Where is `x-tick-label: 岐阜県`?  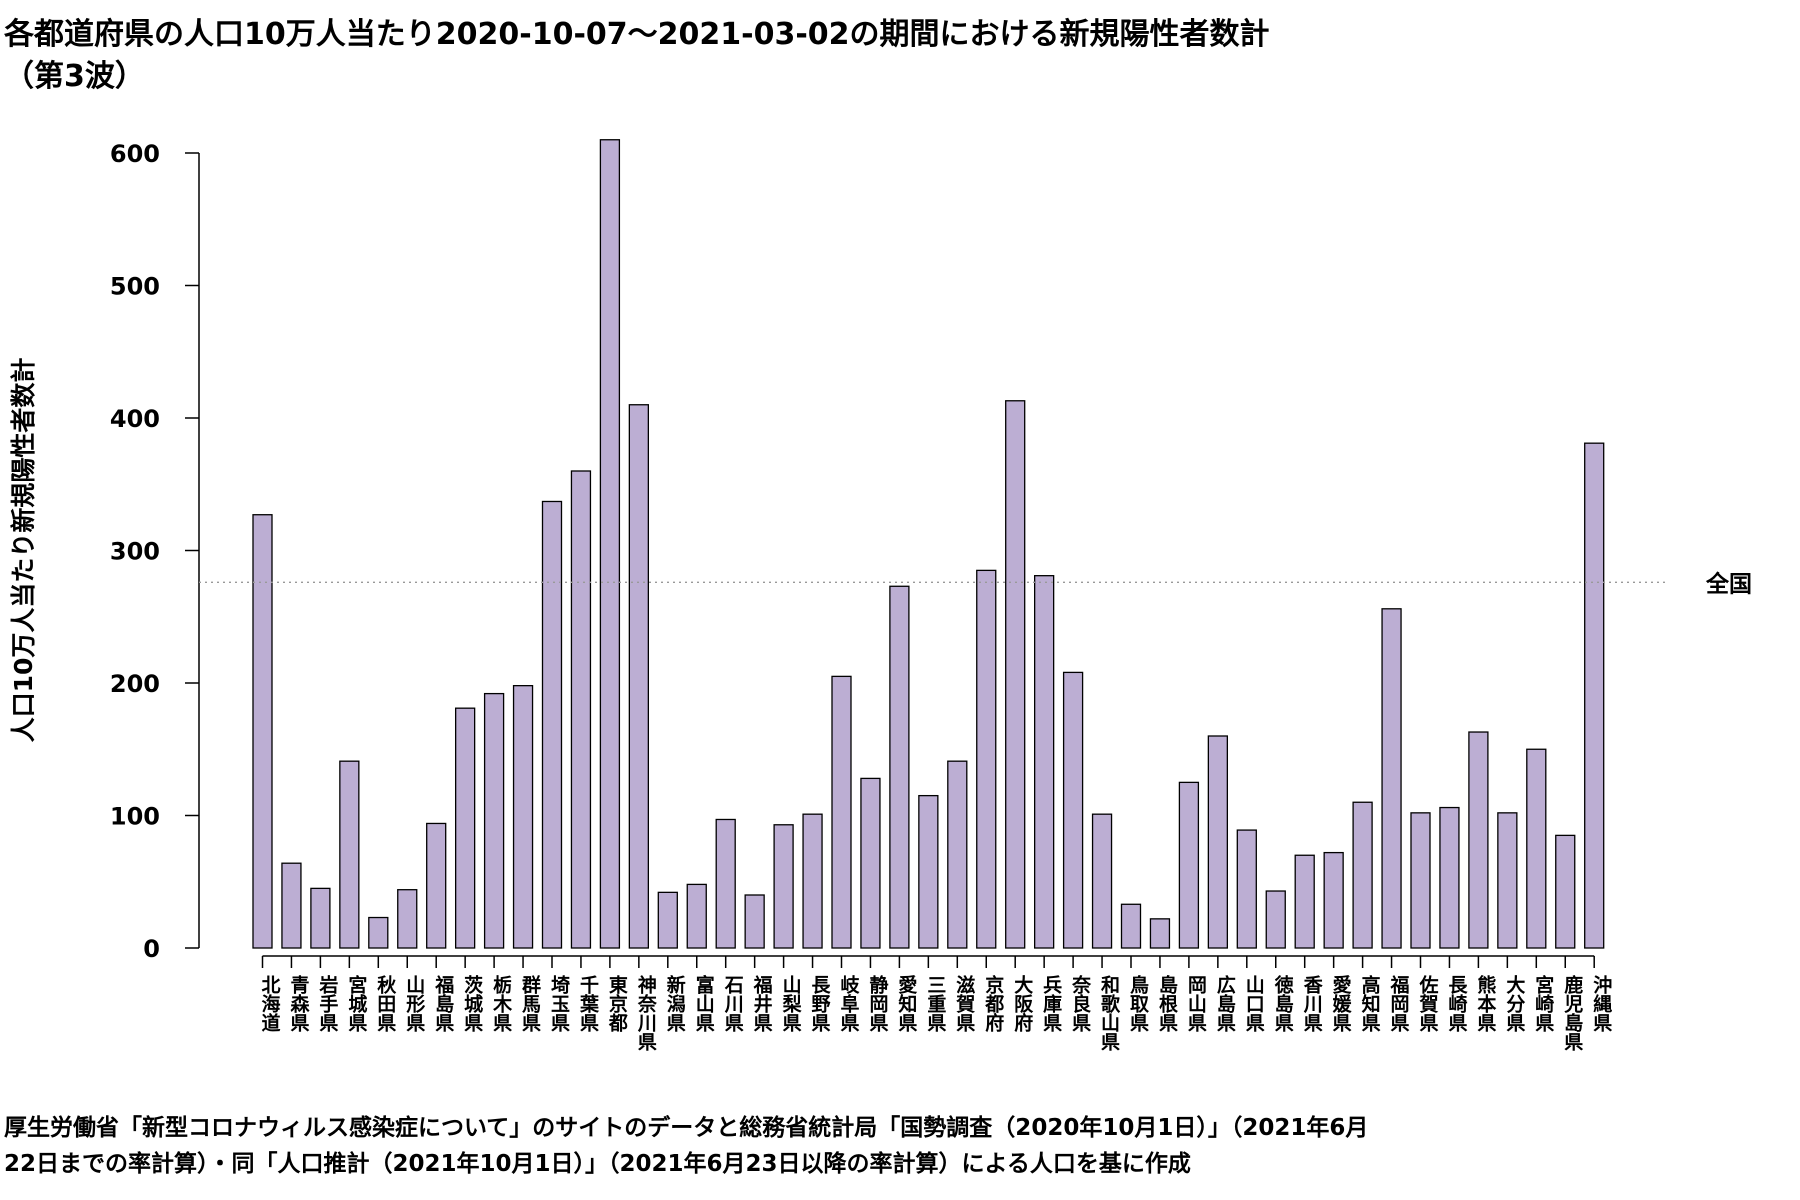 x-tick-label: 岐阜県 is located at coordinates (849, 1004).